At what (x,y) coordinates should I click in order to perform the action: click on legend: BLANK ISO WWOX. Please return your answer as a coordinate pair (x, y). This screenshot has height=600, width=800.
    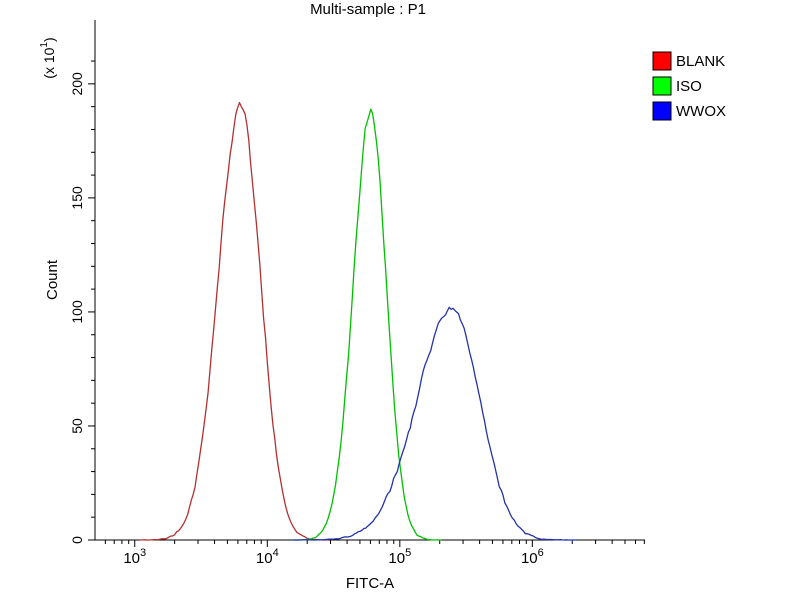
    Looking at the image, I should click on (689, 86).